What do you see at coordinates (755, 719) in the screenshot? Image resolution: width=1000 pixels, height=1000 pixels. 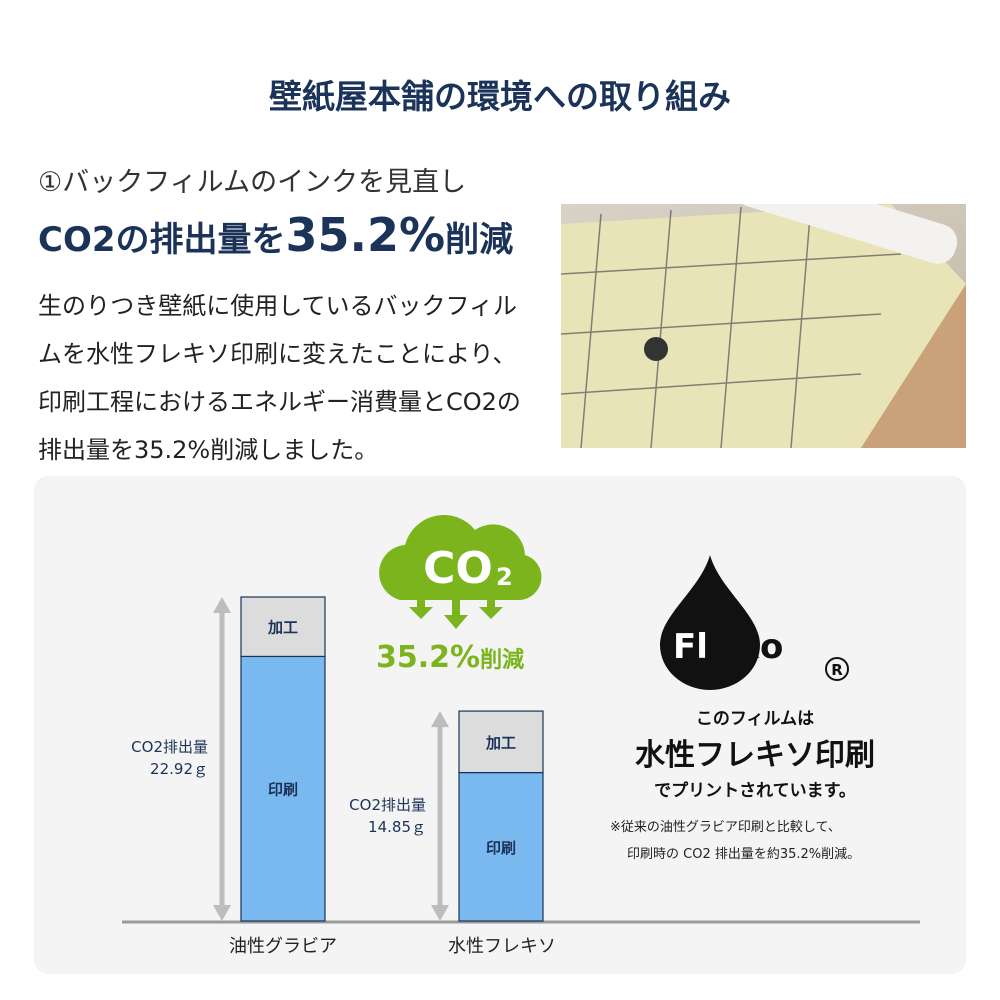 I see `flexo-line1: このフィルムは` at bounding box center [755, 719].